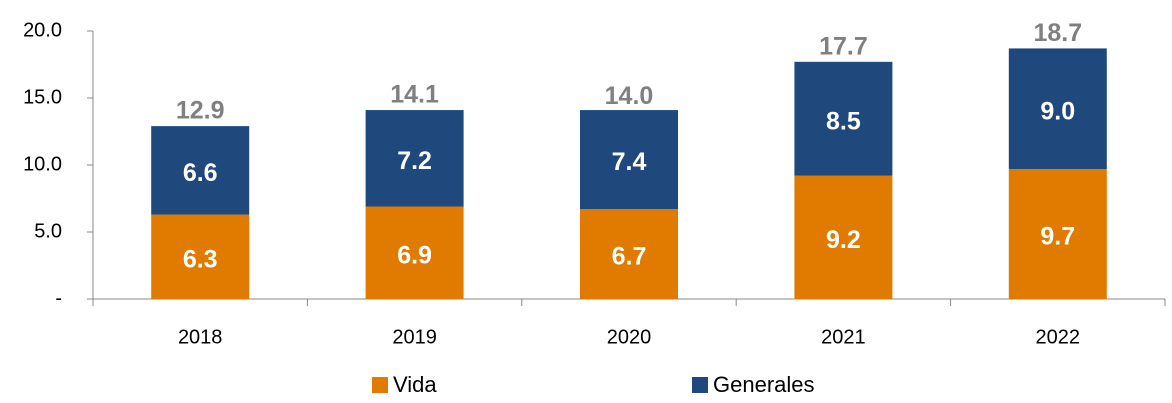 This screenshot has width=1172, height=403. I want to click on data-label: 9.7, so click(1057, 237).